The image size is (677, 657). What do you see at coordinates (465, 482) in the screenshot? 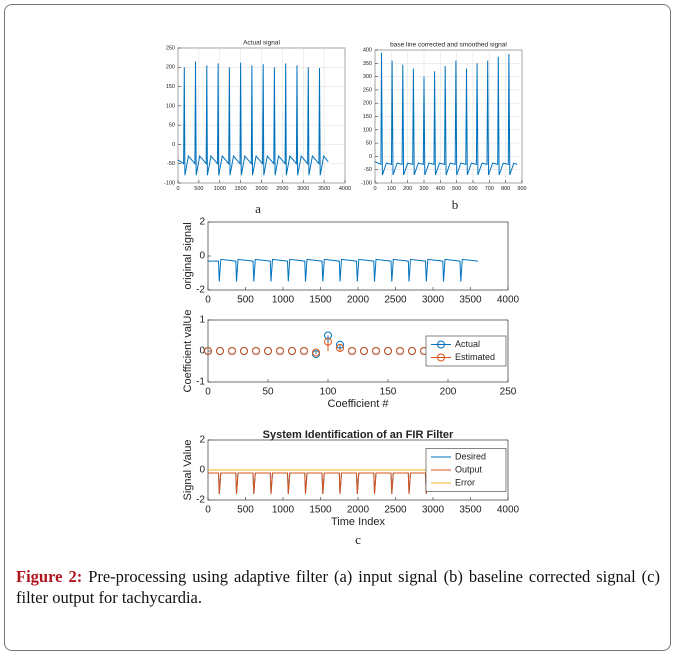
I see `legend-label: Error` at bounding box center [465, 482].